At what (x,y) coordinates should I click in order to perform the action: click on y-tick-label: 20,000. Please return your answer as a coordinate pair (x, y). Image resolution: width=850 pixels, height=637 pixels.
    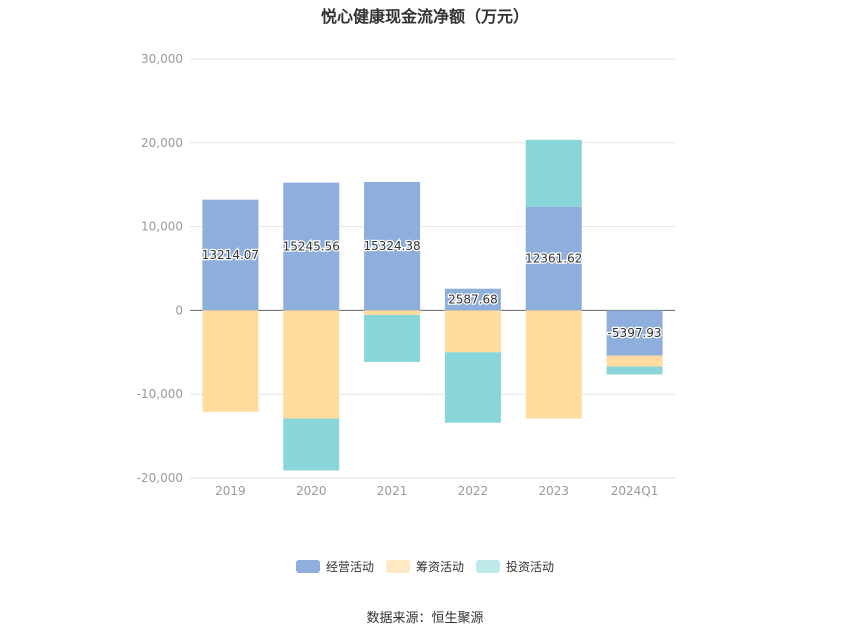
    Looking at the image, I should click on (162, 143).